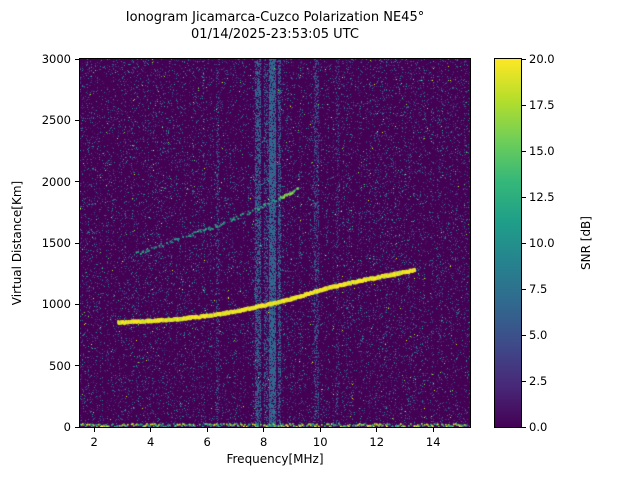 This screenshot has height=480, width=640. I want to click on x-tick-label: 2, so click(94, 442).